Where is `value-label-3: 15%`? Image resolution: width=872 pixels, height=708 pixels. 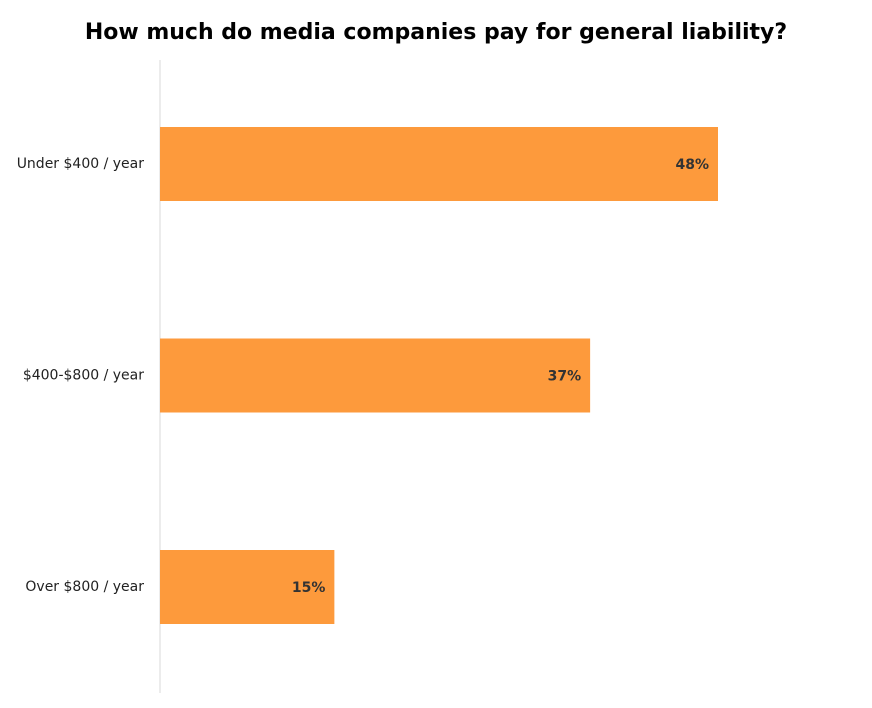 value-label-3: 15% is located at coordinates (309, 588).